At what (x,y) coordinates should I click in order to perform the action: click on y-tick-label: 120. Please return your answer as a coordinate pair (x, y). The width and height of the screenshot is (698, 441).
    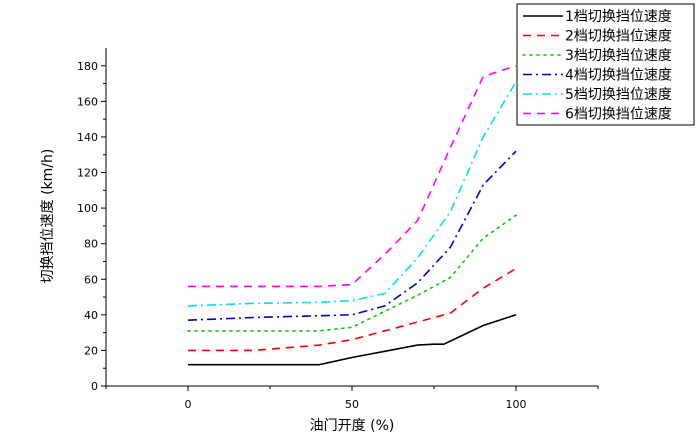
    Looking at the image, I should click on (87, 173).